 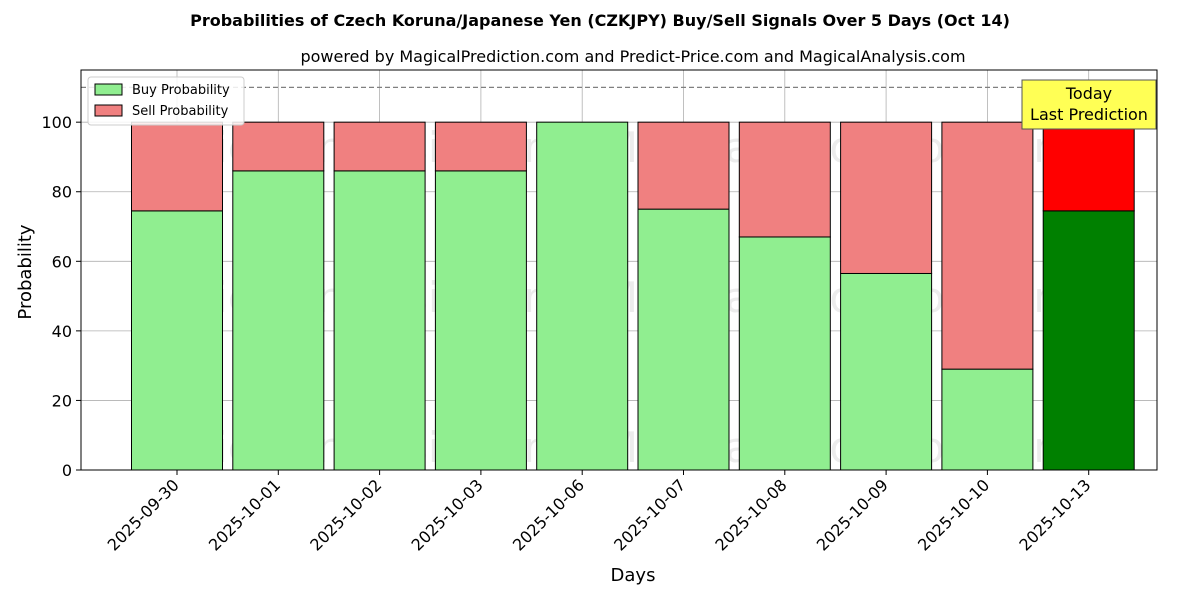 I want to click on legend-box, so click(x=166, y=101).